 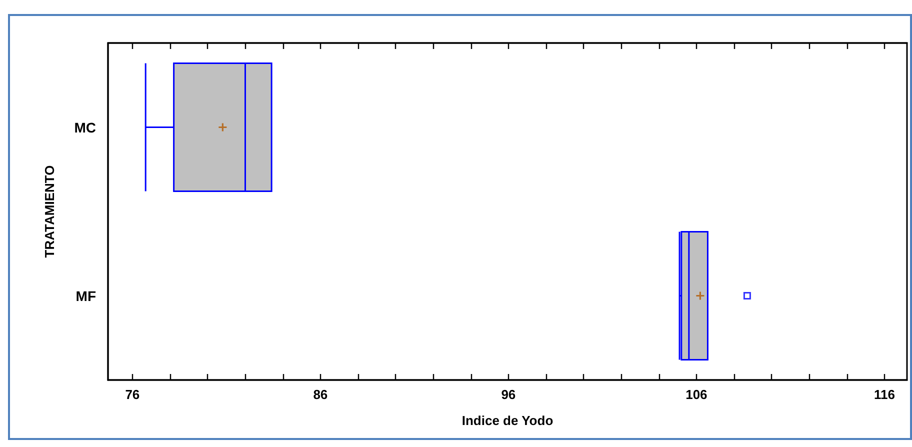 What do you see at coordinates (508, 420) in the screenshot?
I see `x-axis-title: Indice de Yodo` at bounding box center [508, 420].